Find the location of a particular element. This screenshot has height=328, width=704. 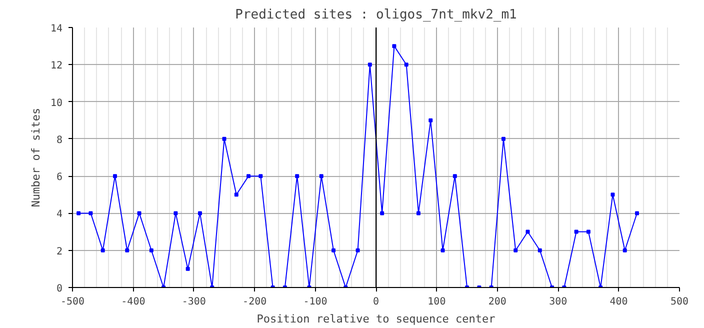

x-tick-label: 500 is located at coordinates (679, 302).